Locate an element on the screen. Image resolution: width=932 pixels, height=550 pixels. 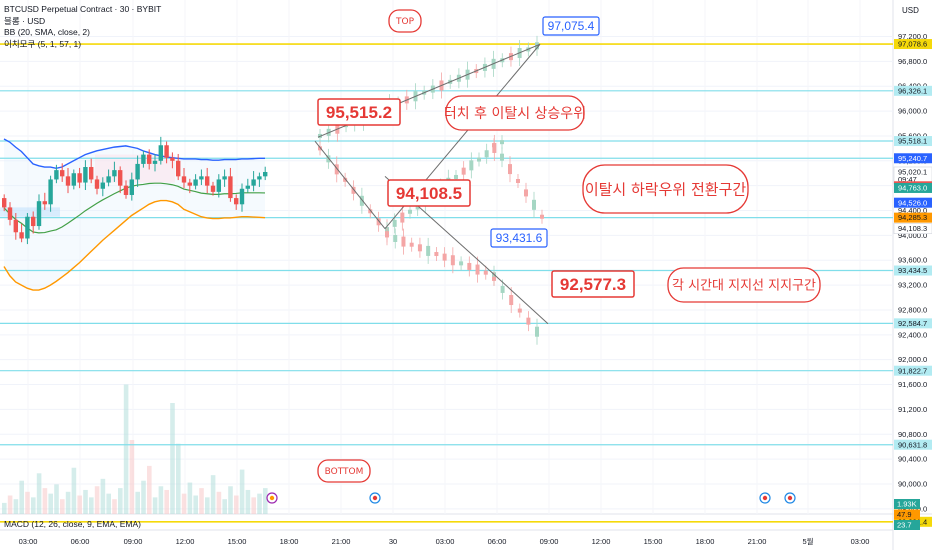
price-badge-text: 92,584.7 is located at coordinates (912, 323).